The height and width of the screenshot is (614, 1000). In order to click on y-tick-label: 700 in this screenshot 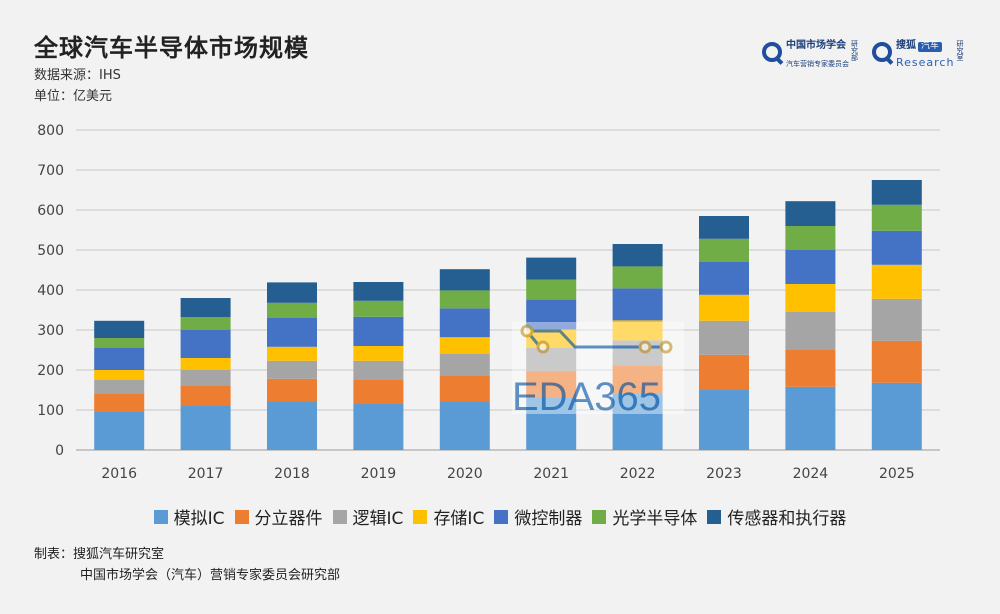, I will do `click(50, 171)`.